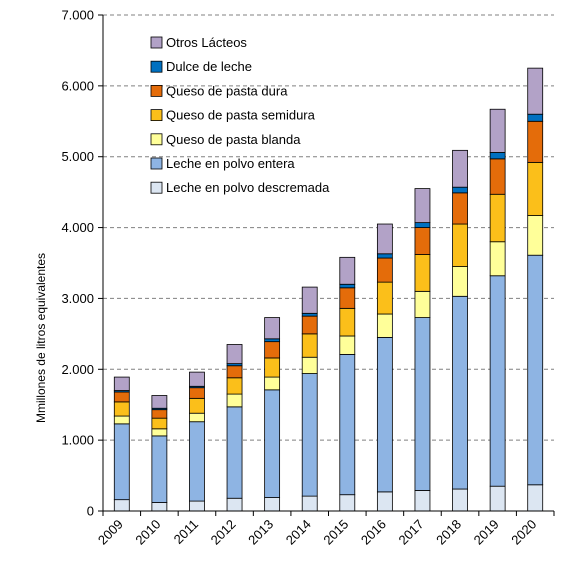 This screenshot has width=561, height=563. What do you see at coordinates (411, 532) in the screenshot?
I see `x-tick-label: 2017` at bounding box center [411, 532].